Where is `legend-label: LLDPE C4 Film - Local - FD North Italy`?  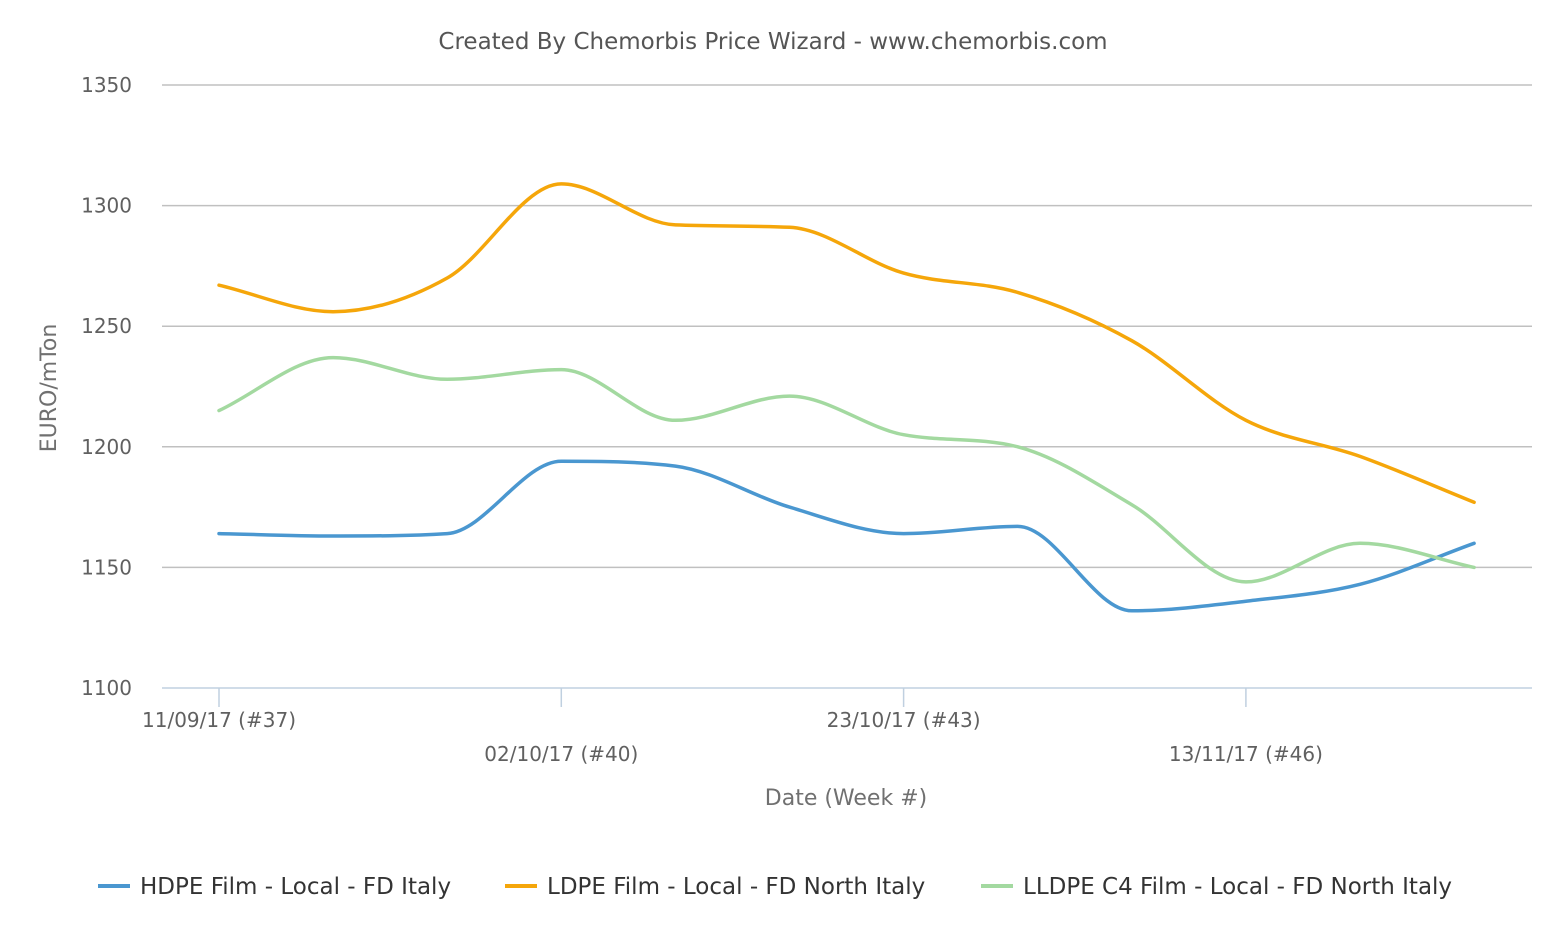
legend-label: LLDPE C4 Film - Local - FD North Italy is located at coordinates (1237, 887).